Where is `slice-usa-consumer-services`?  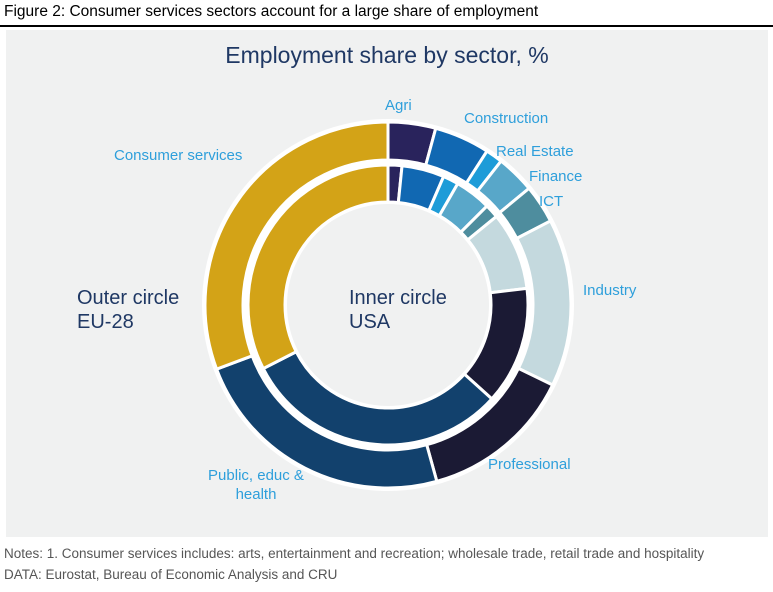 slice-usa-consumer-services is located at coordinates (318, 267).